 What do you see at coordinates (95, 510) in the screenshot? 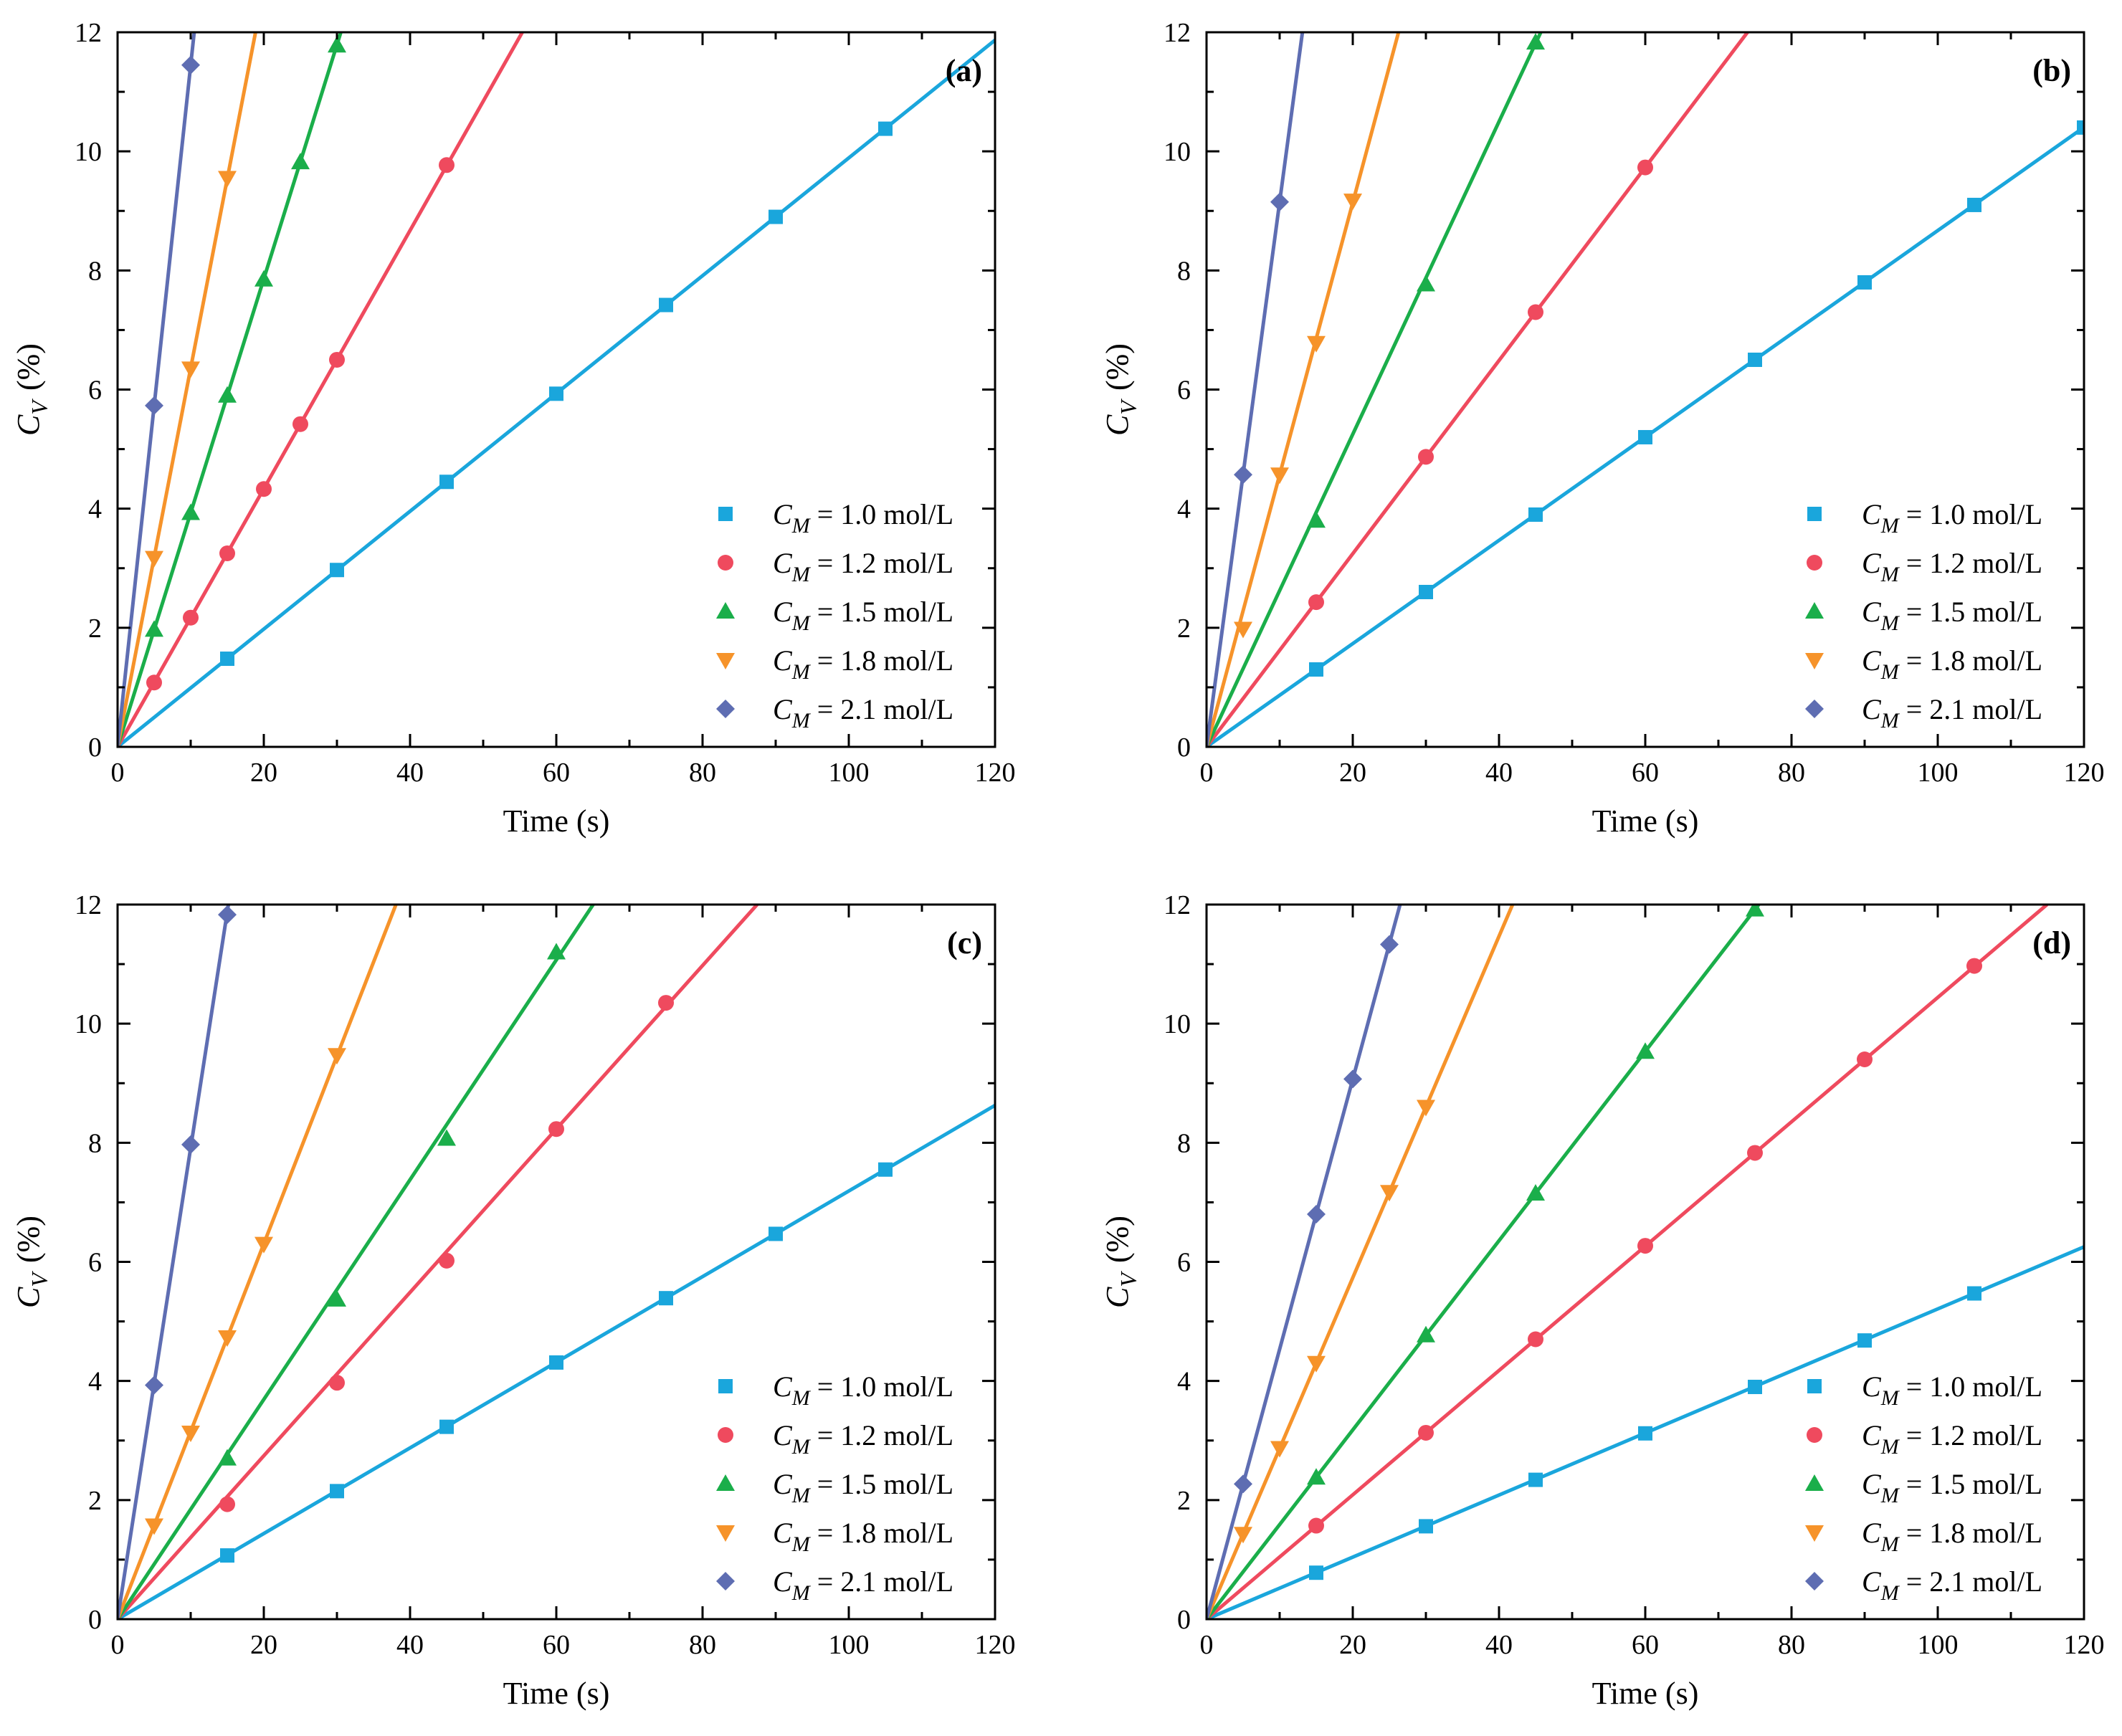
I see `y-tick-label: 4` at bounding box center [95, 510].